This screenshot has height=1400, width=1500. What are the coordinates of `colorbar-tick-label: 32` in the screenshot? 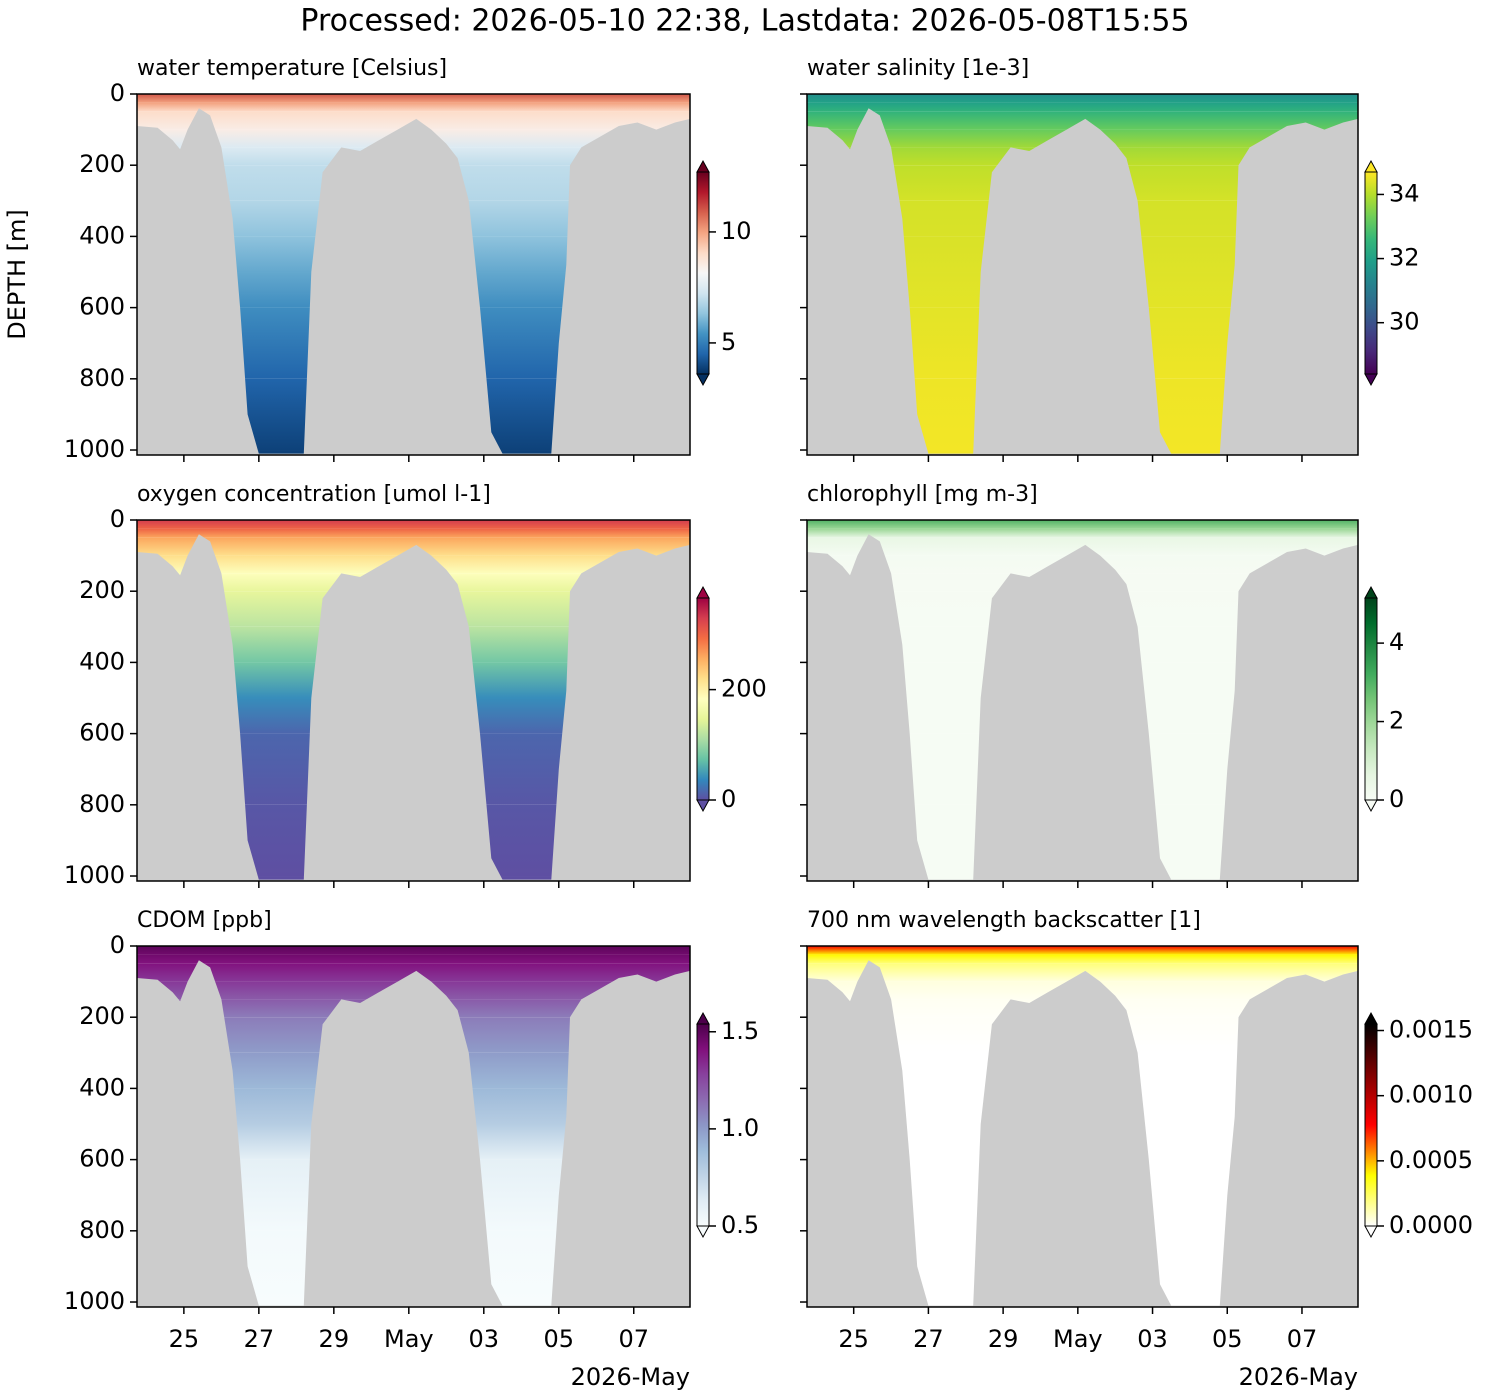 It's located at (1404, 258).